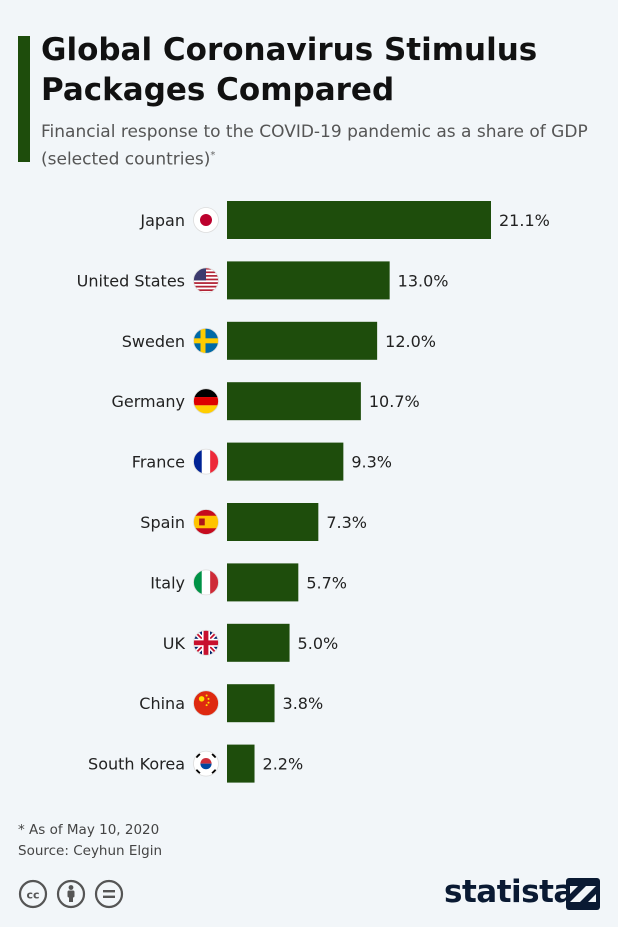  I want to click on bar-row-china: China 3.8%, so click(231, 703).